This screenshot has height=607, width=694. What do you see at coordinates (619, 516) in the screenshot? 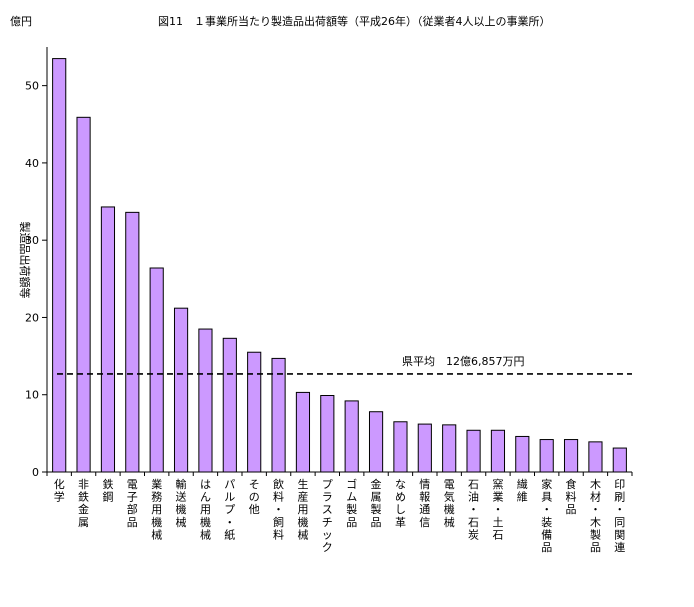
I see `category-label-24: 印刷・同関連` at bounding box center [619, 516].